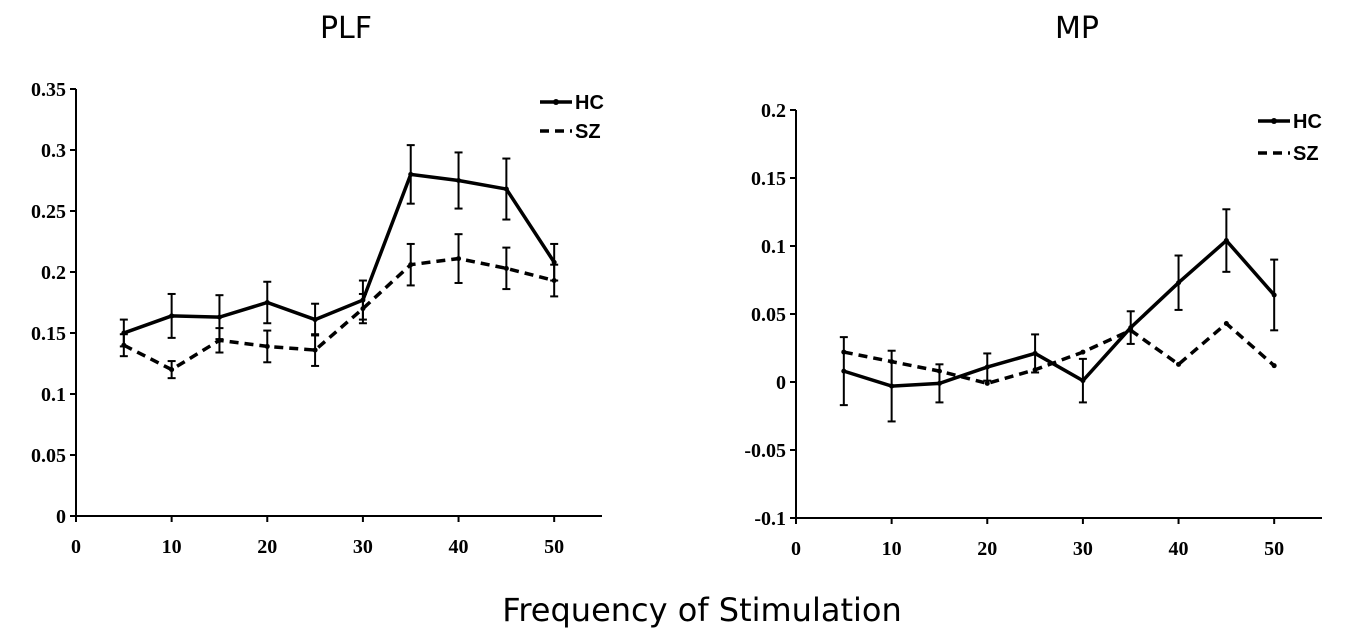 The image size is (1355, 631). I want to click on mp-x-tick-label: 20, so click(987, 549).